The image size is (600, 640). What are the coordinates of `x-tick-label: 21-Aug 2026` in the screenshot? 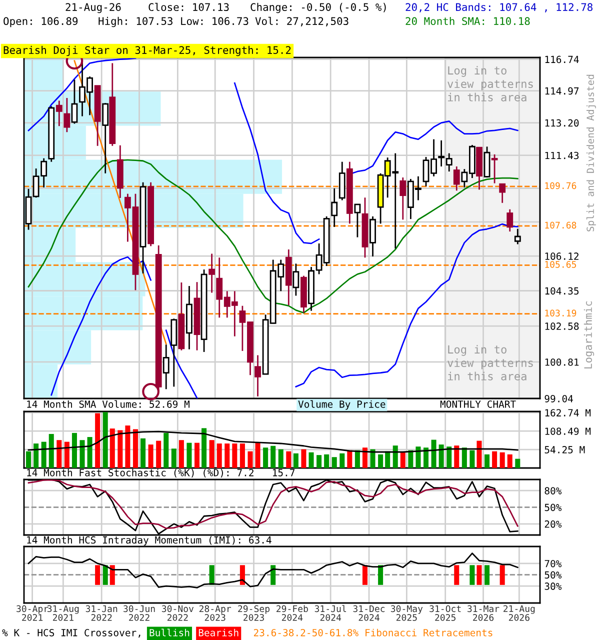 It's located at (519, 613).